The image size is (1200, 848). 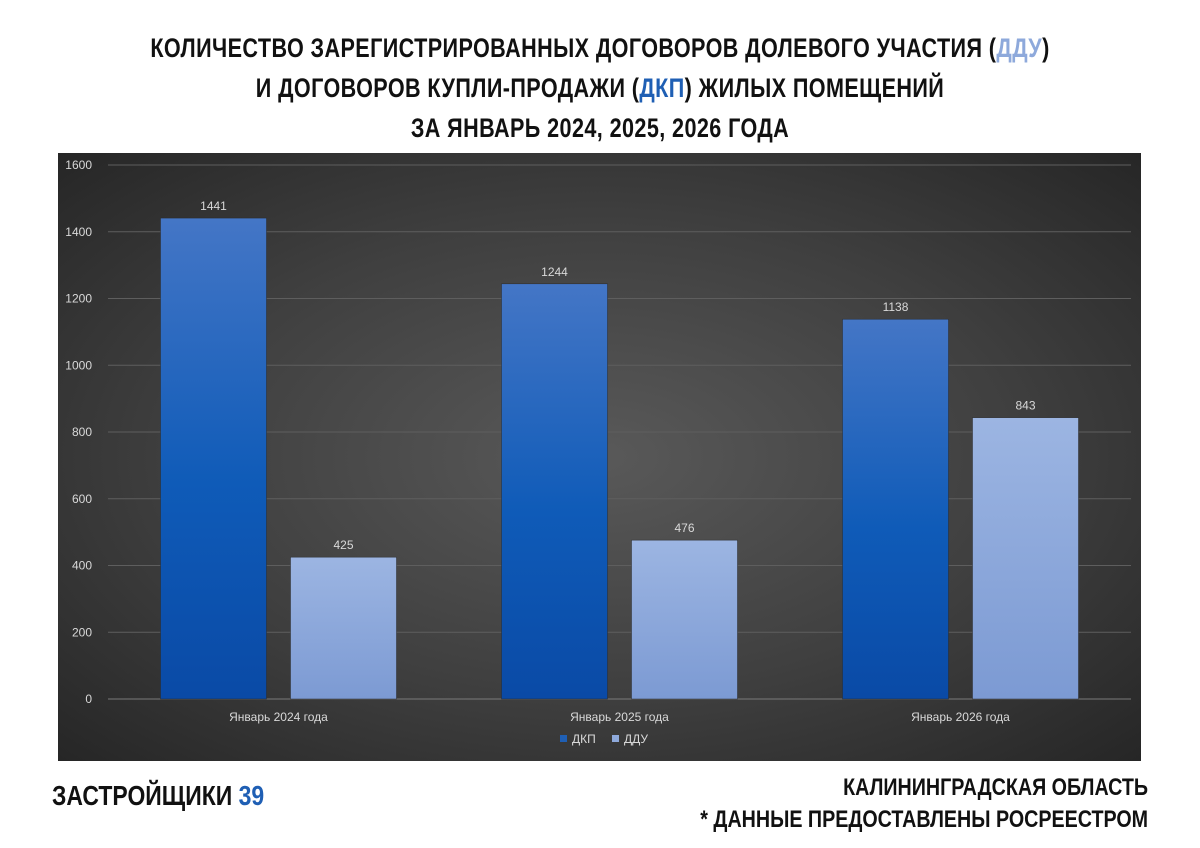 I want to click on y-tick-label: 1000, so click(x=78, y=365).